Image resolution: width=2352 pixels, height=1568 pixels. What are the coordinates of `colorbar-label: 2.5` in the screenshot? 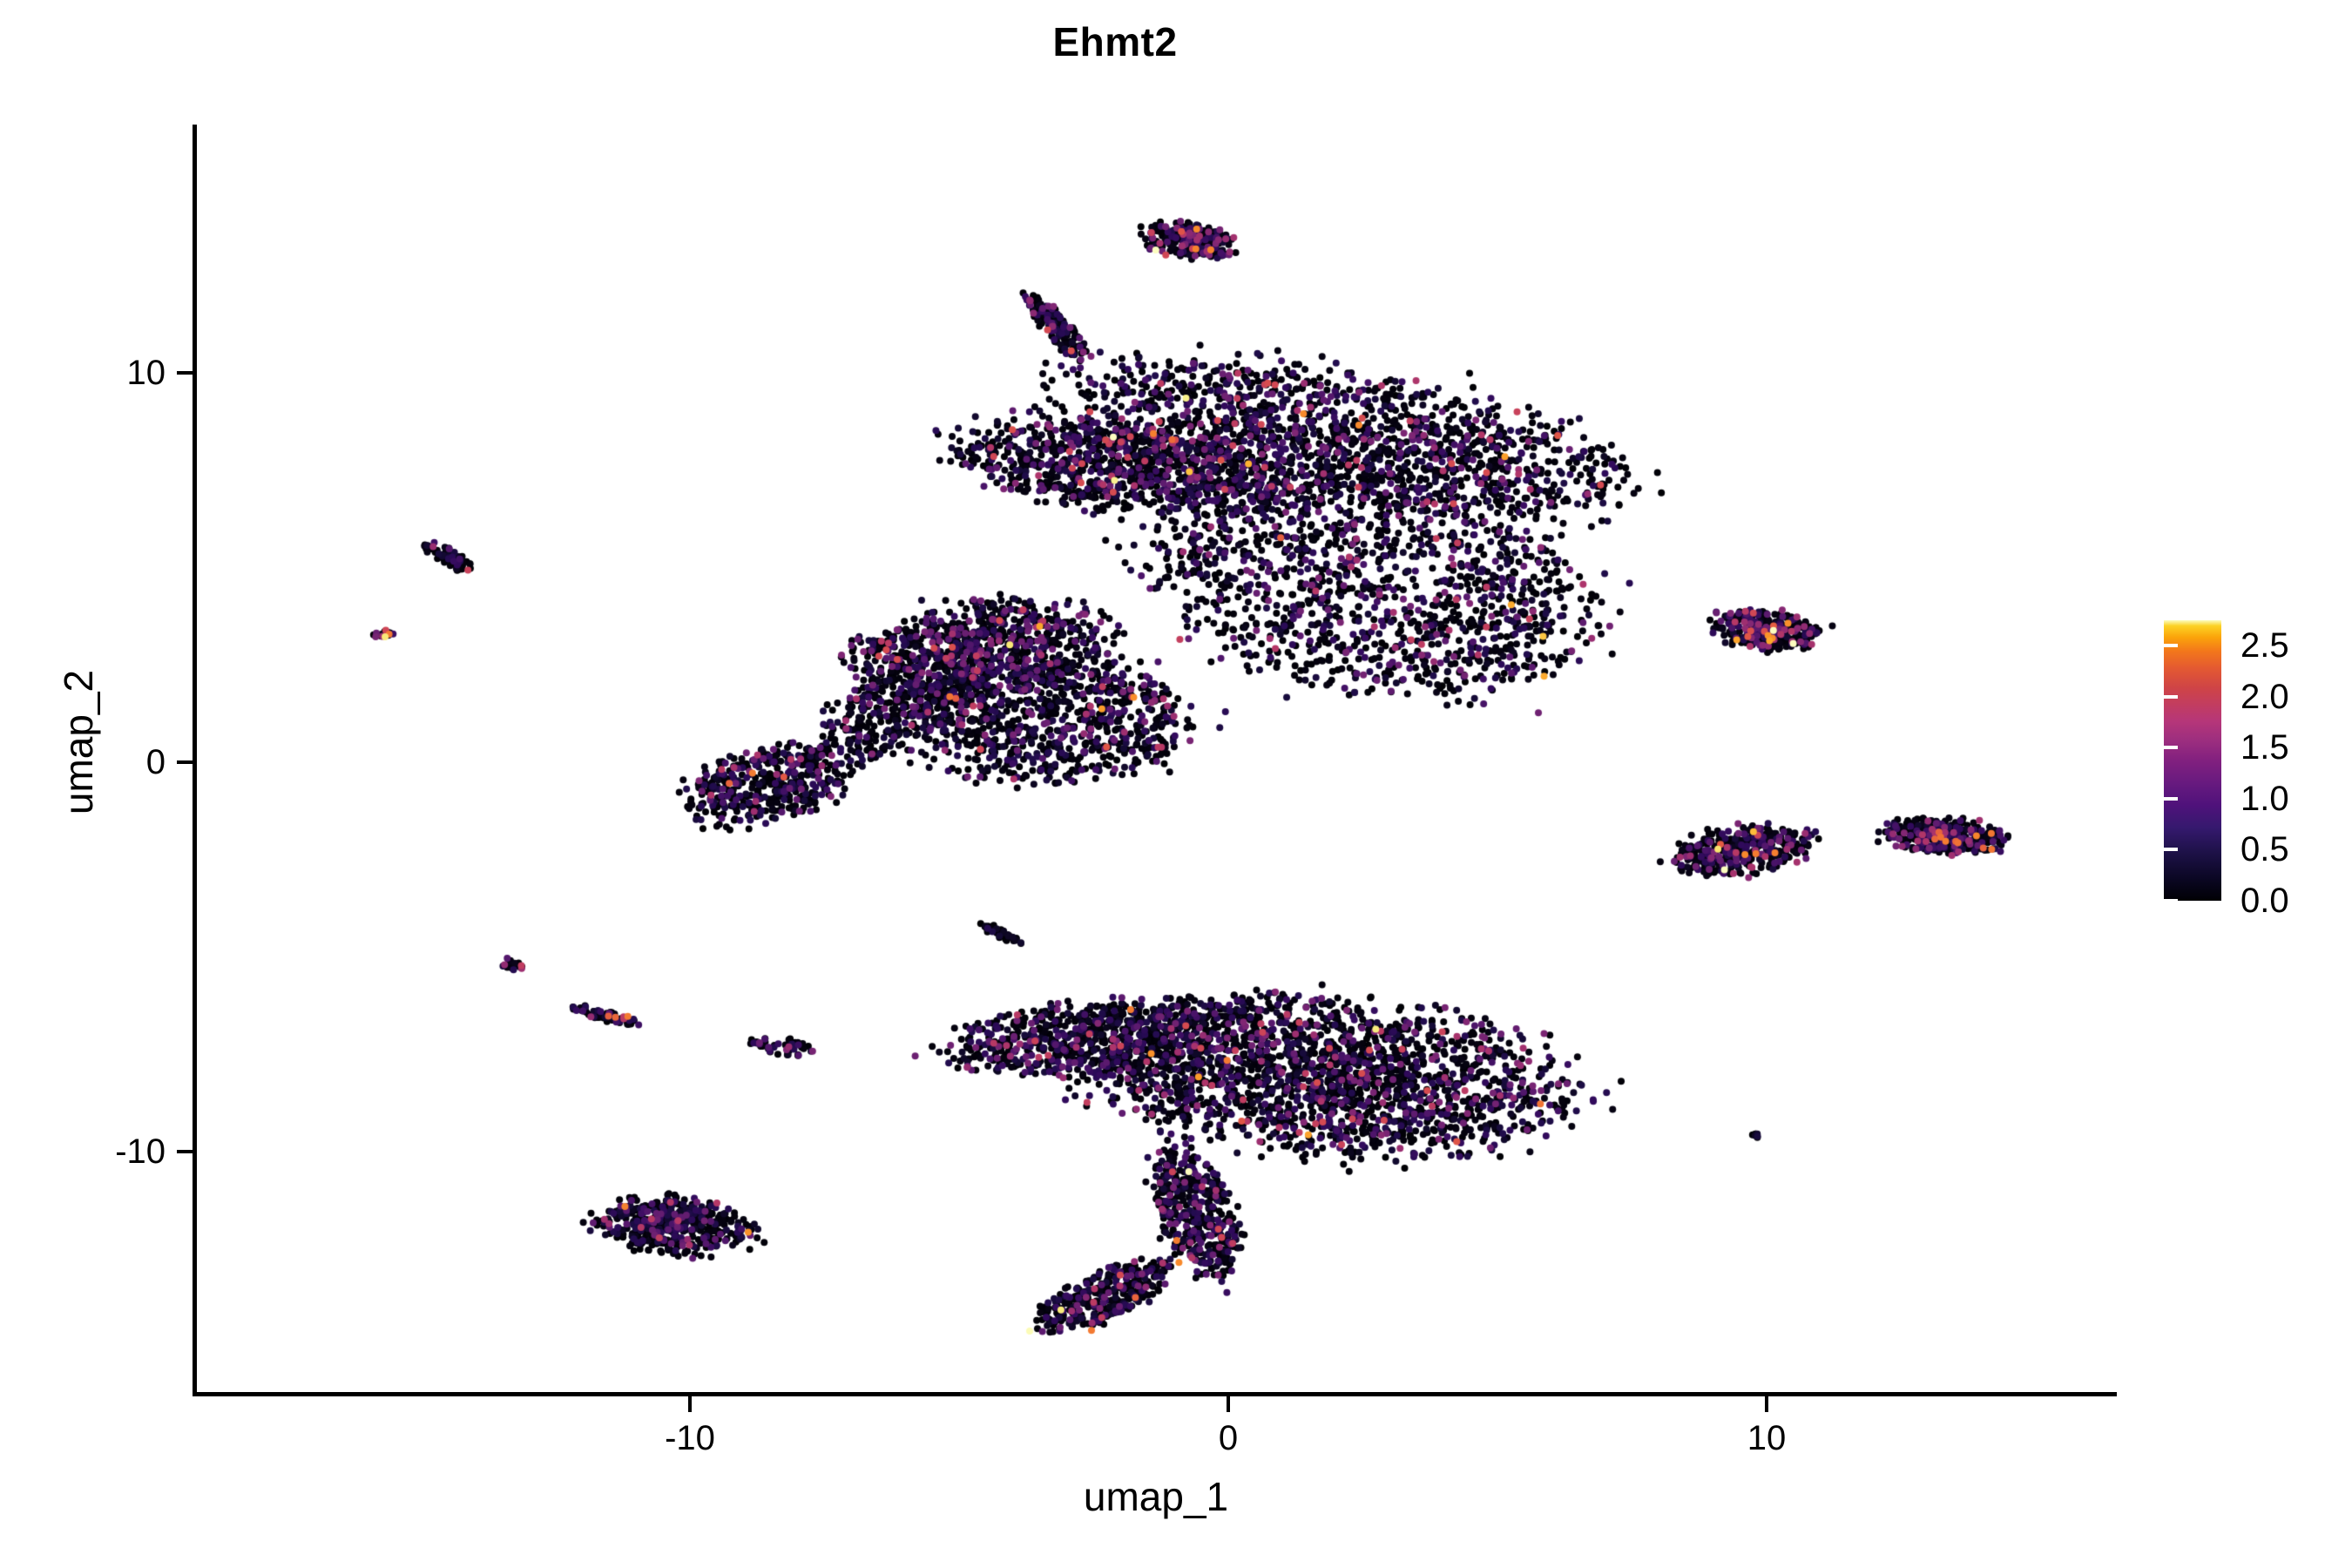 It's located at (2264, 646).